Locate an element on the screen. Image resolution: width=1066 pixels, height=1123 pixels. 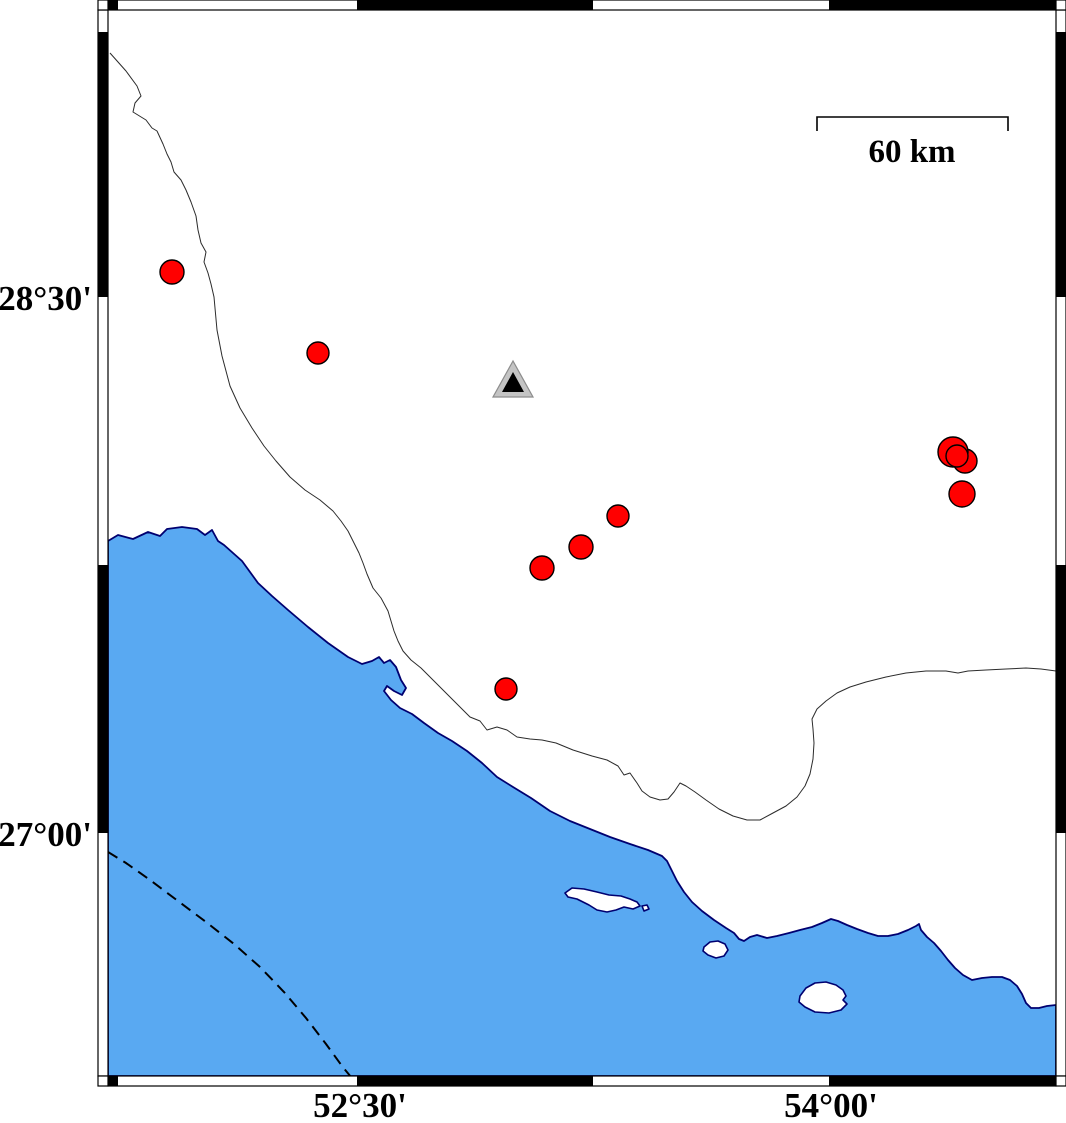
maritime-boundary-dashed-line is located at coordinates (230, 963).